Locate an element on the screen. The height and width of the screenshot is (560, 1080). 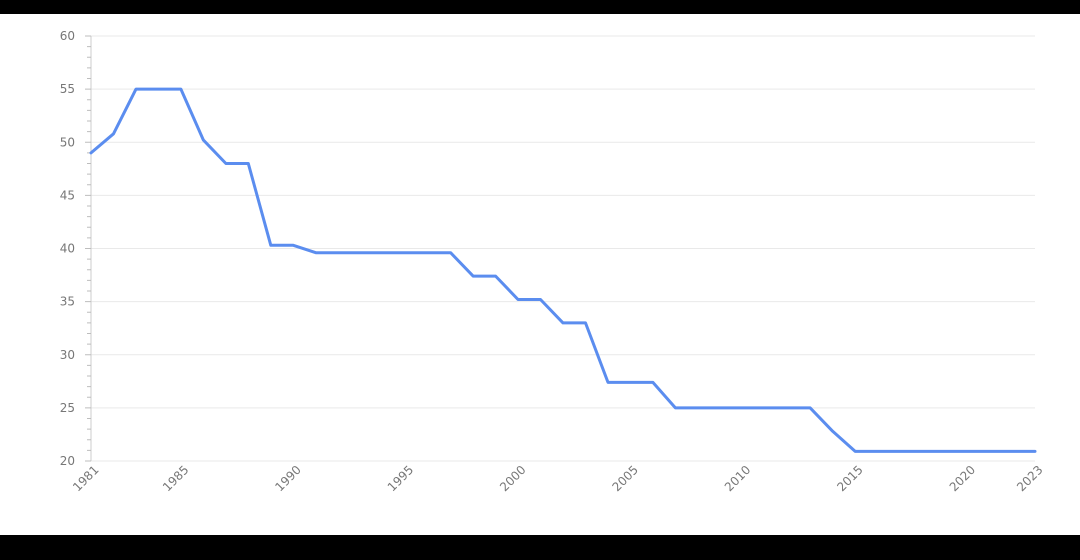
x-tick-label: 1985 is located at coordinates (175, 478).